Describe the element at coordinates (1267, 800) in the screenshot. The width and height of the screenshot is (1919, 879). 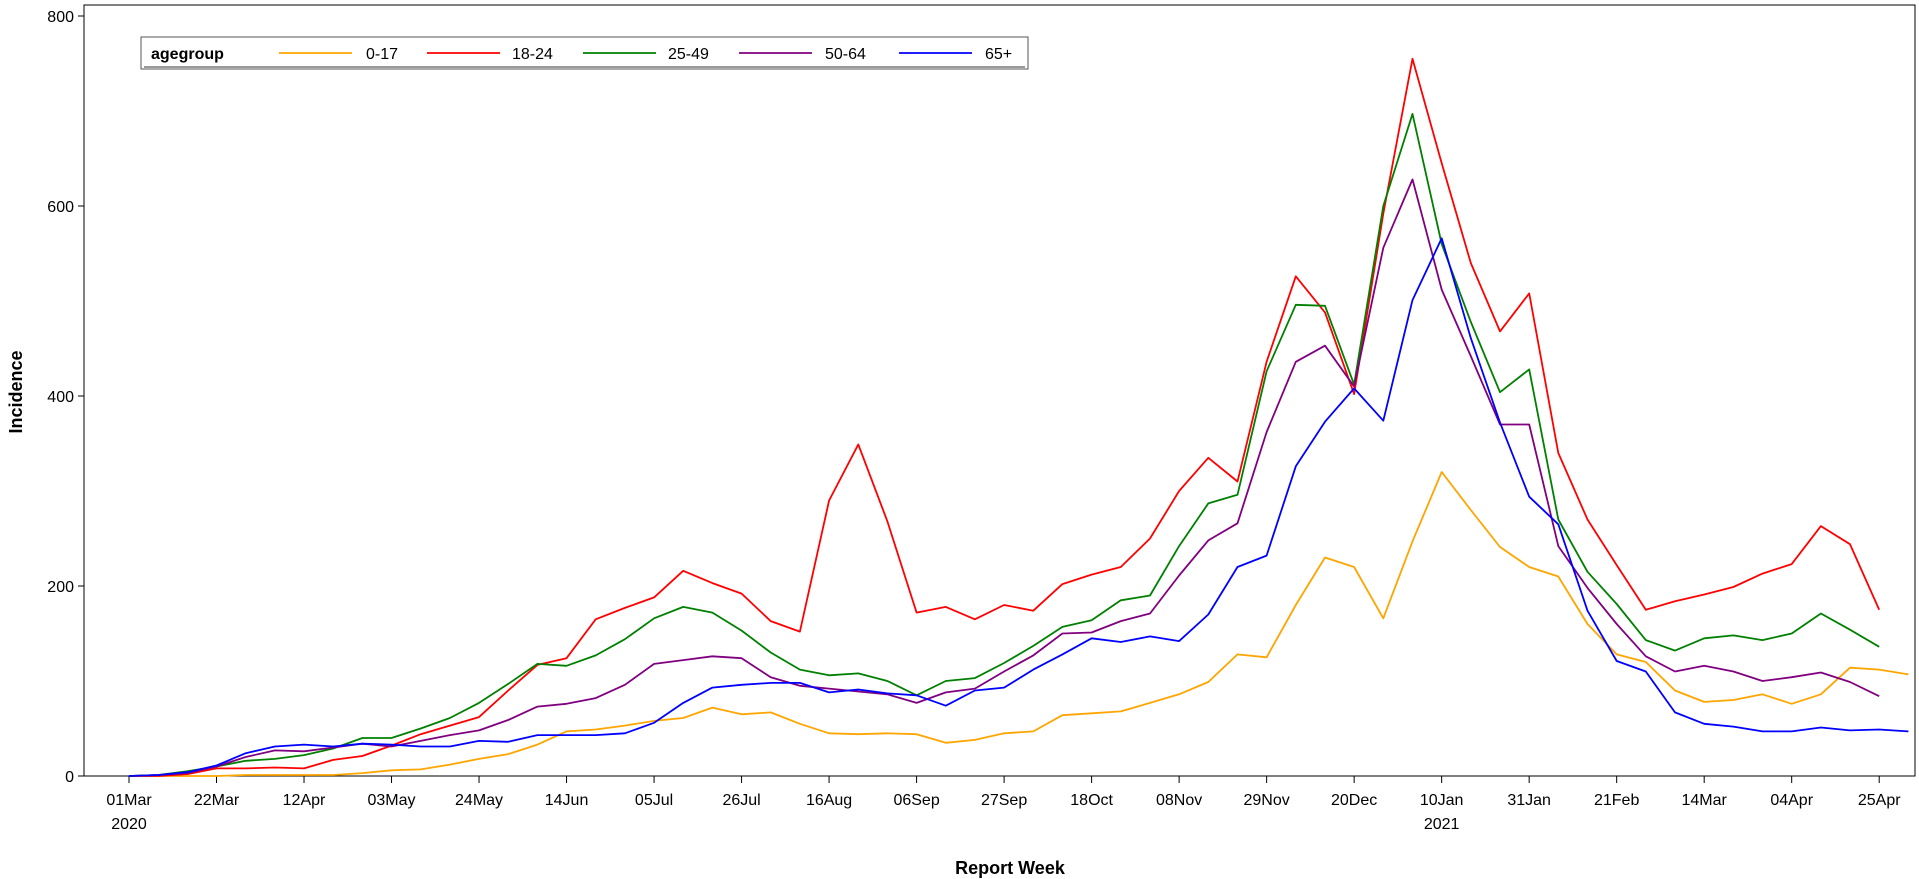
I see `x-tick-label: 29Nov` at that location.